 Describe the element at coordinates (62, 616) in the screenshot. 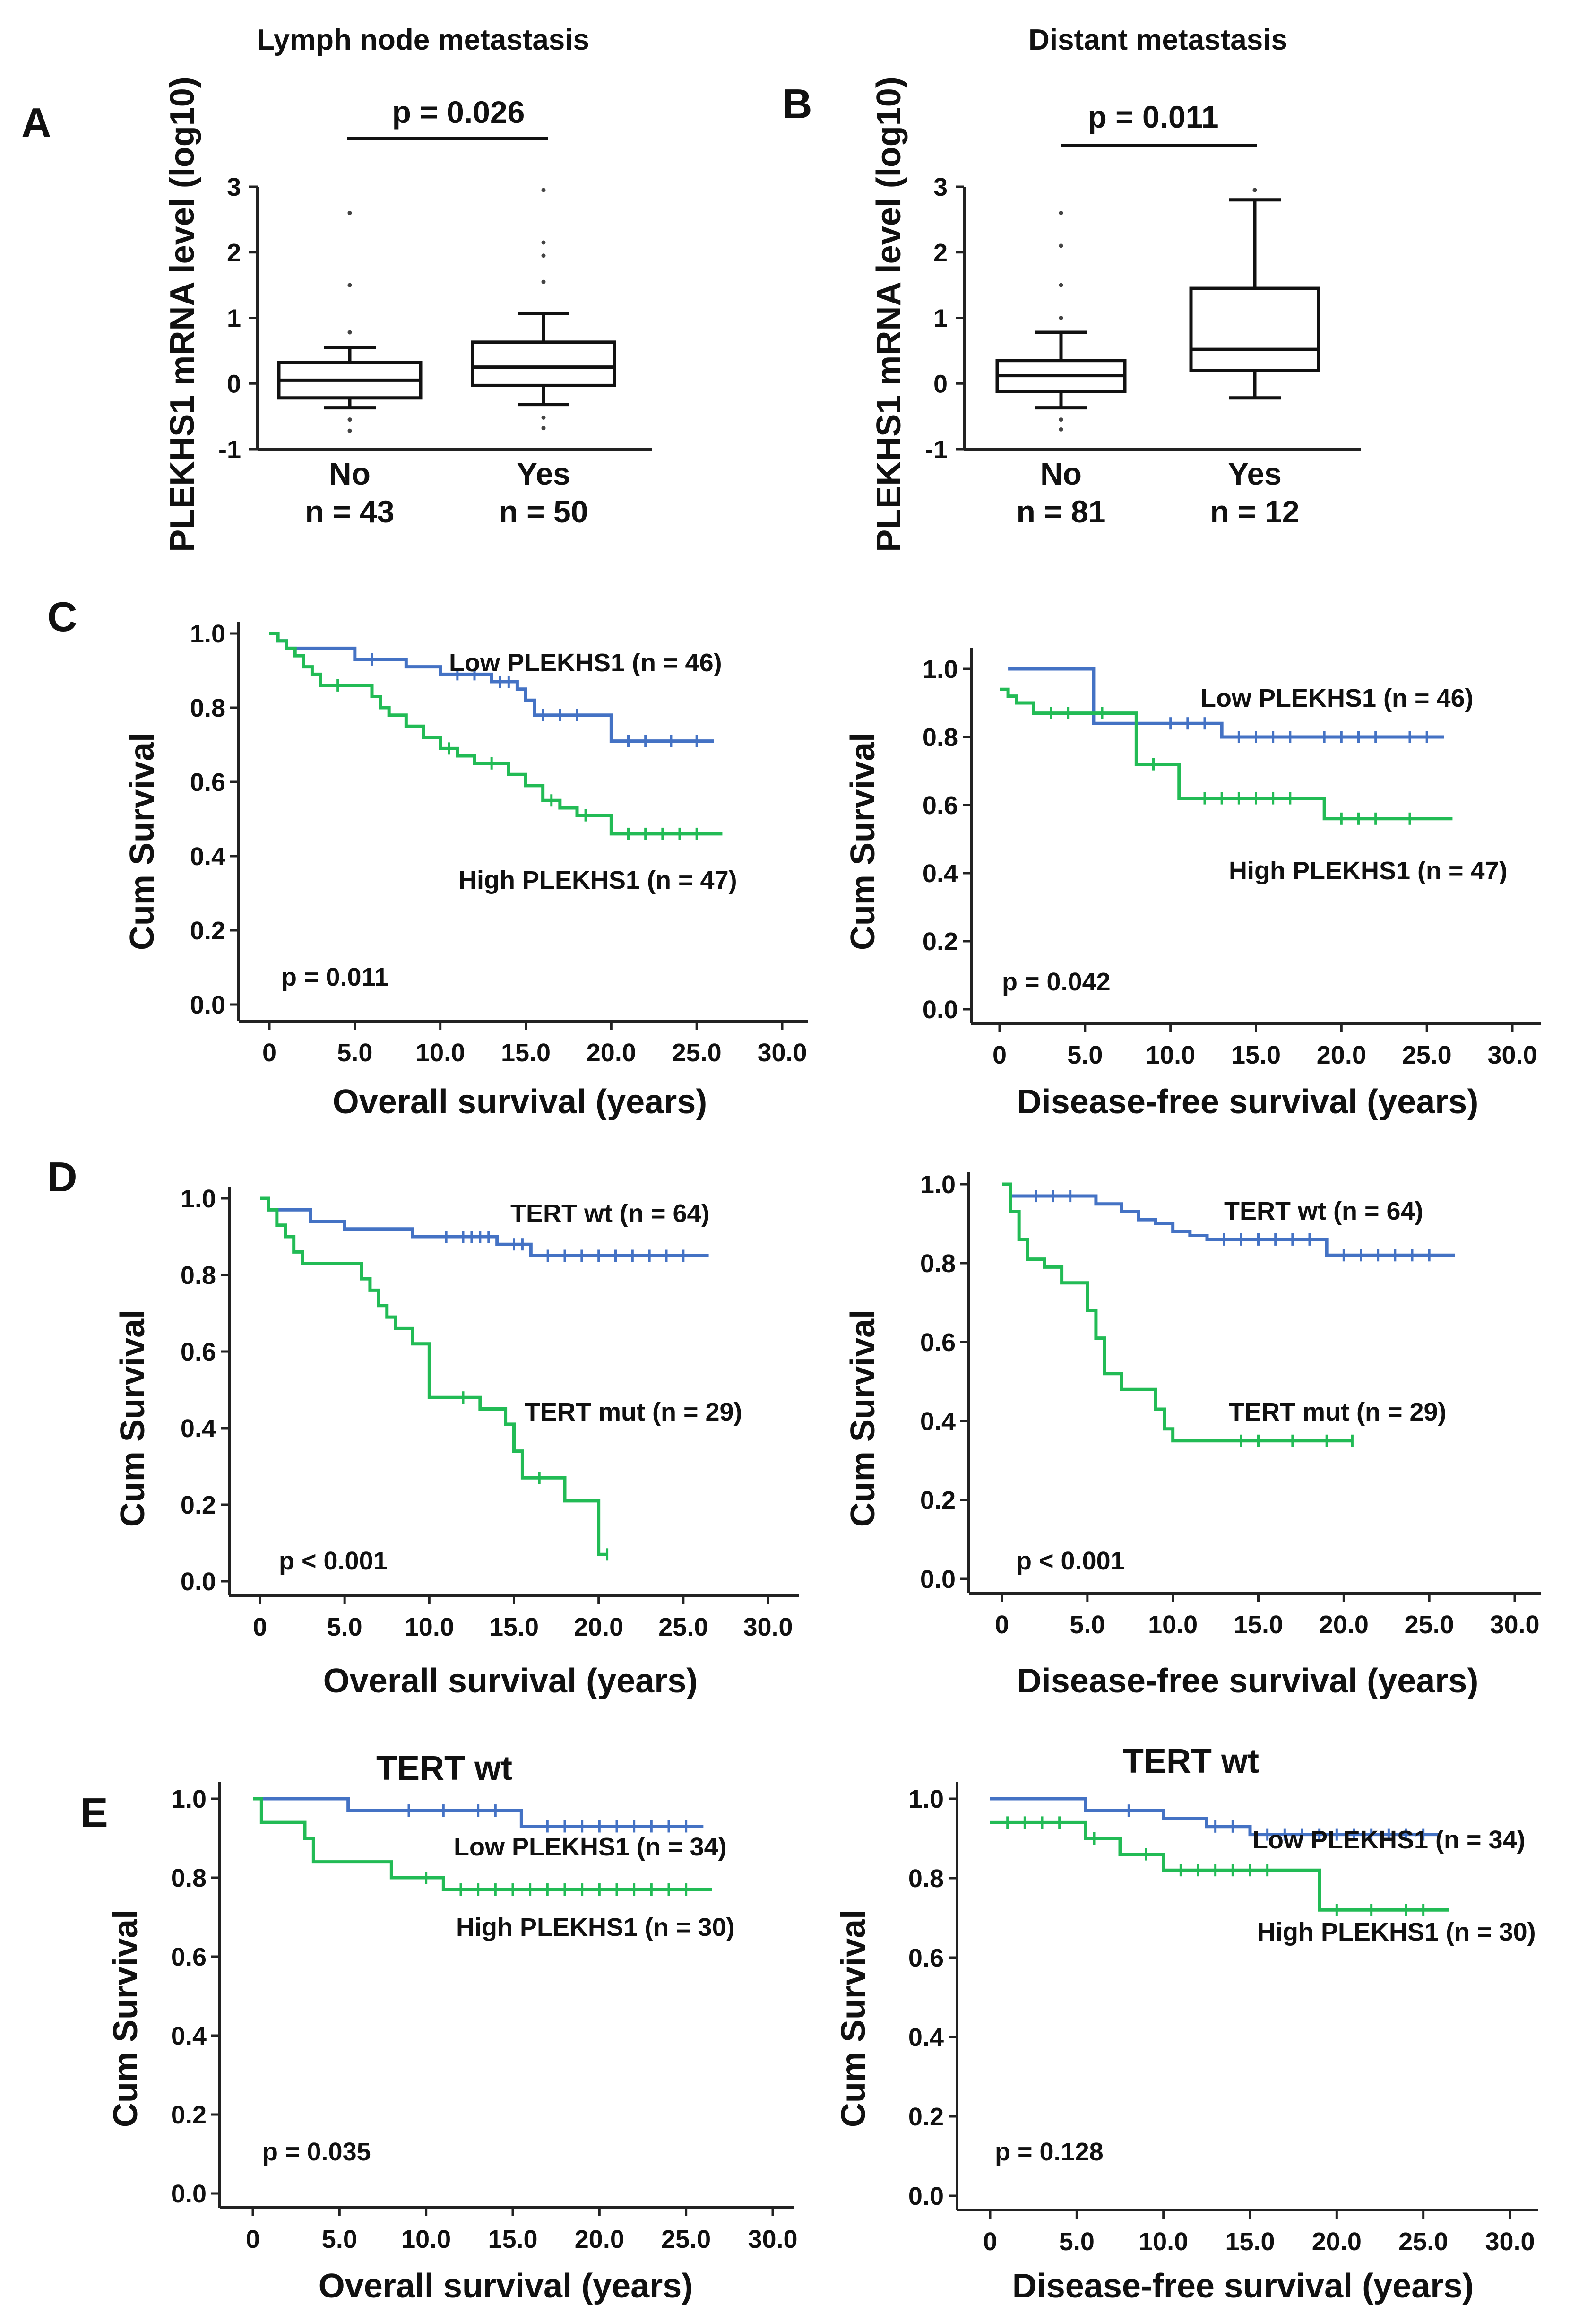

I see `panel-label-c: C` at that location.